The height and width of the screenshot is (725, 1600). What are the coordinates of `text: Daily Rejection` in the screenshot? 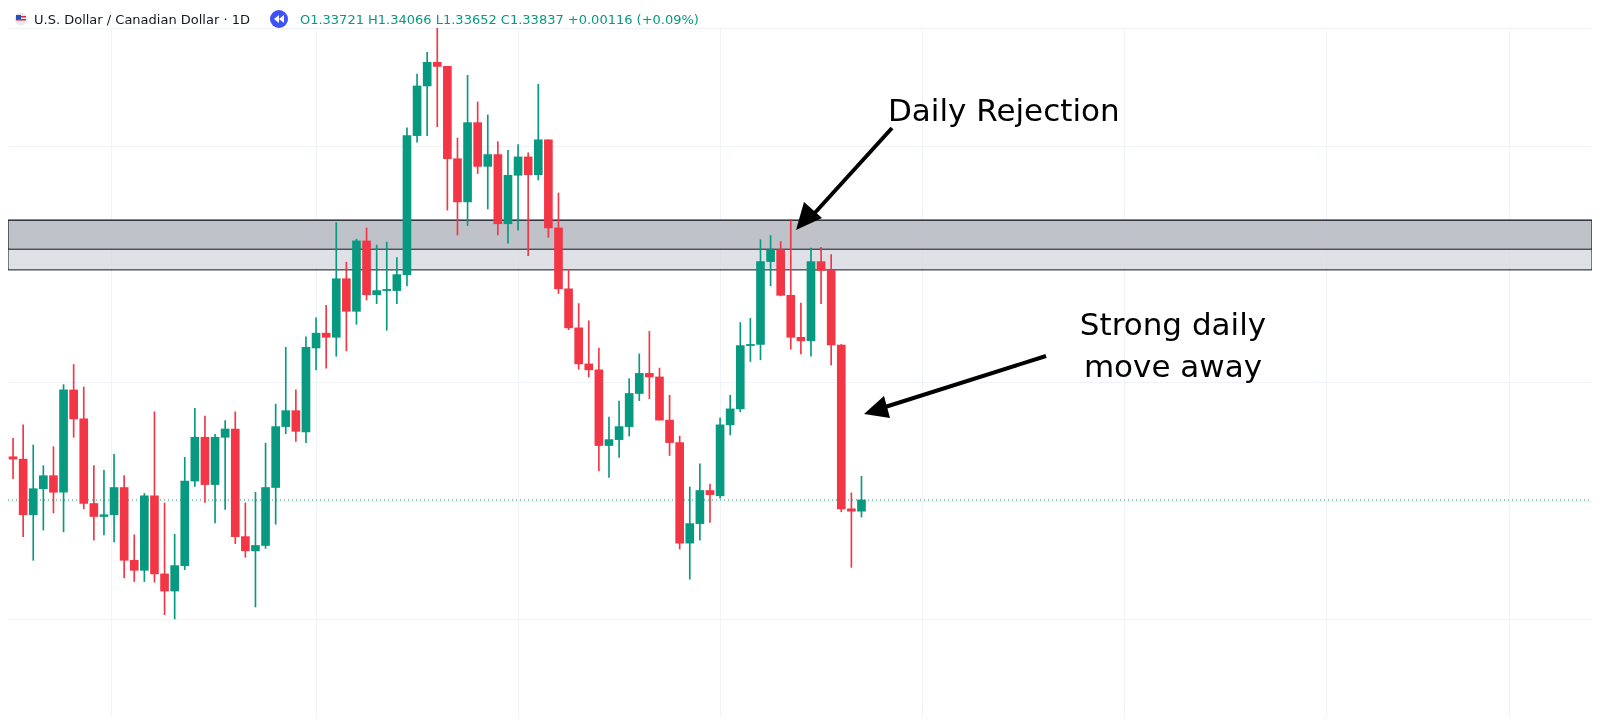 It's located at (1004, 110).